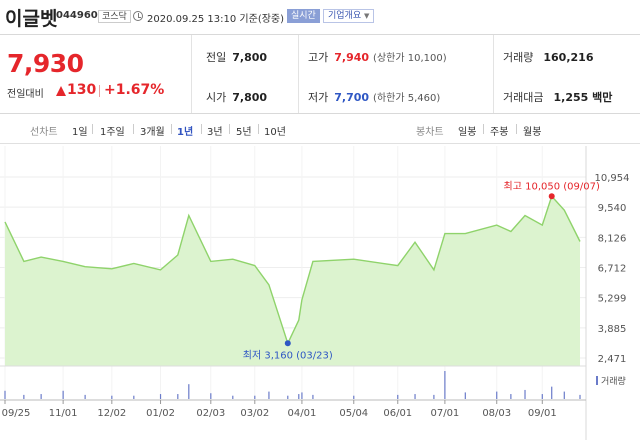  Describe the element at coordinates (254, 413) in the screenshot. I see `x-tick-label: 03/02` at that location.